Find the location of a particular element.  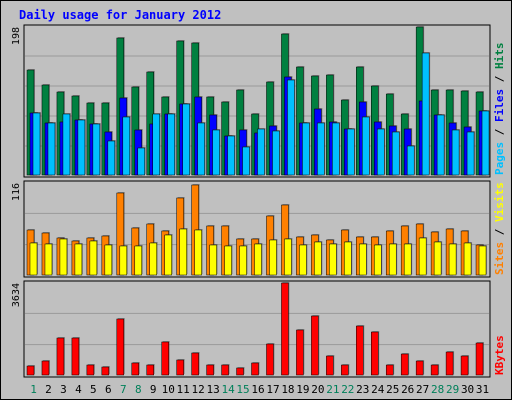

day-label-27: 27 is located at coordinates (422, 389).